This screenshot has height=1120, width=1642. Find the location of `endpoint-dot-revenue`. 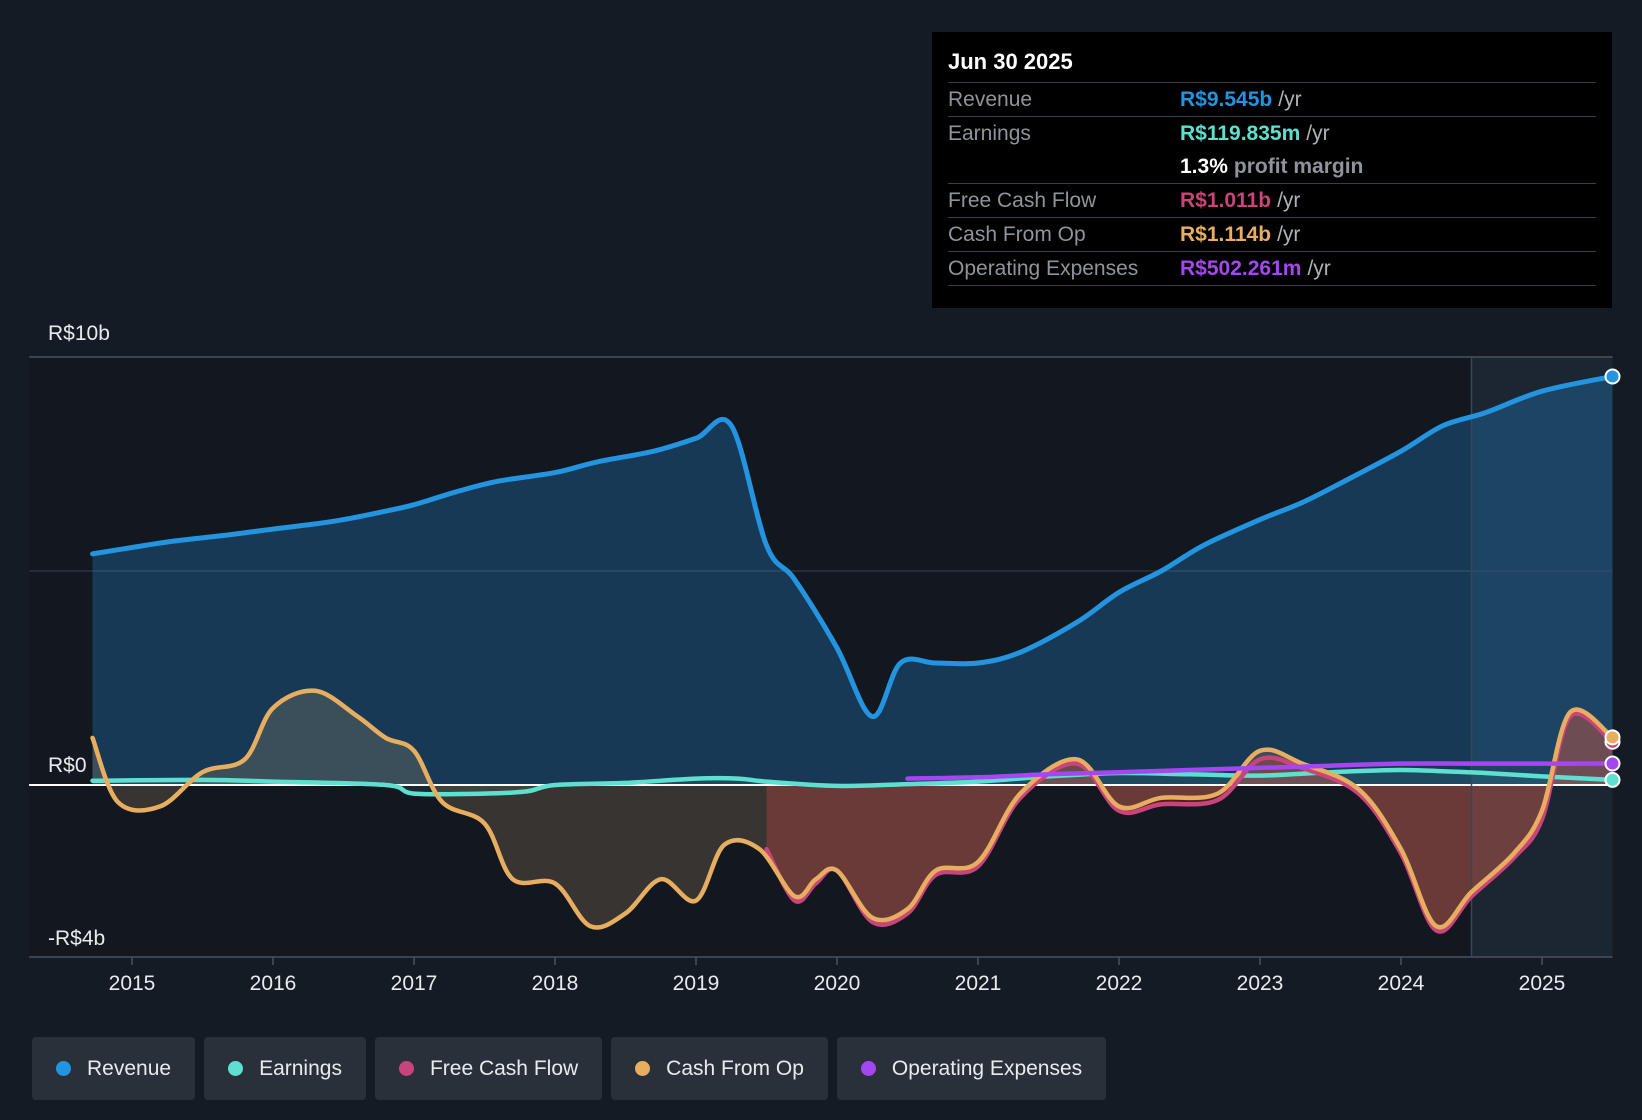

endpoint-dot-revenue is located at coordinates (1612, 376).